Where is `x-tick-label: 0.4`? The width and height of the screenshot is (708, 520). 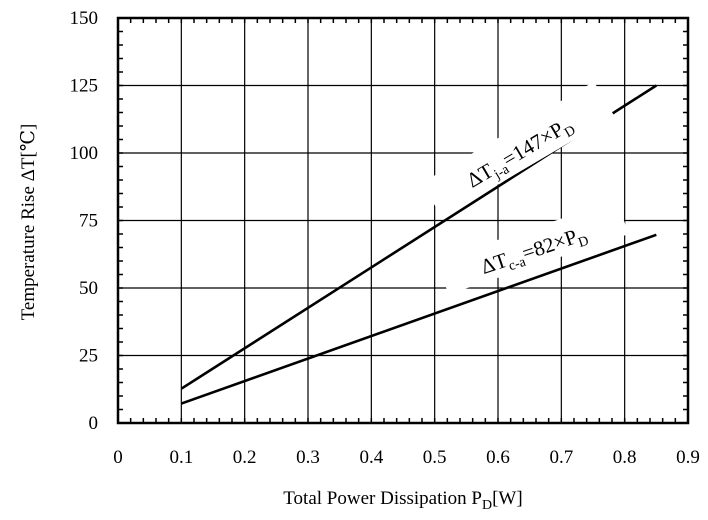 x-tick-label: 0.4 is located at coordinates (371, 457).